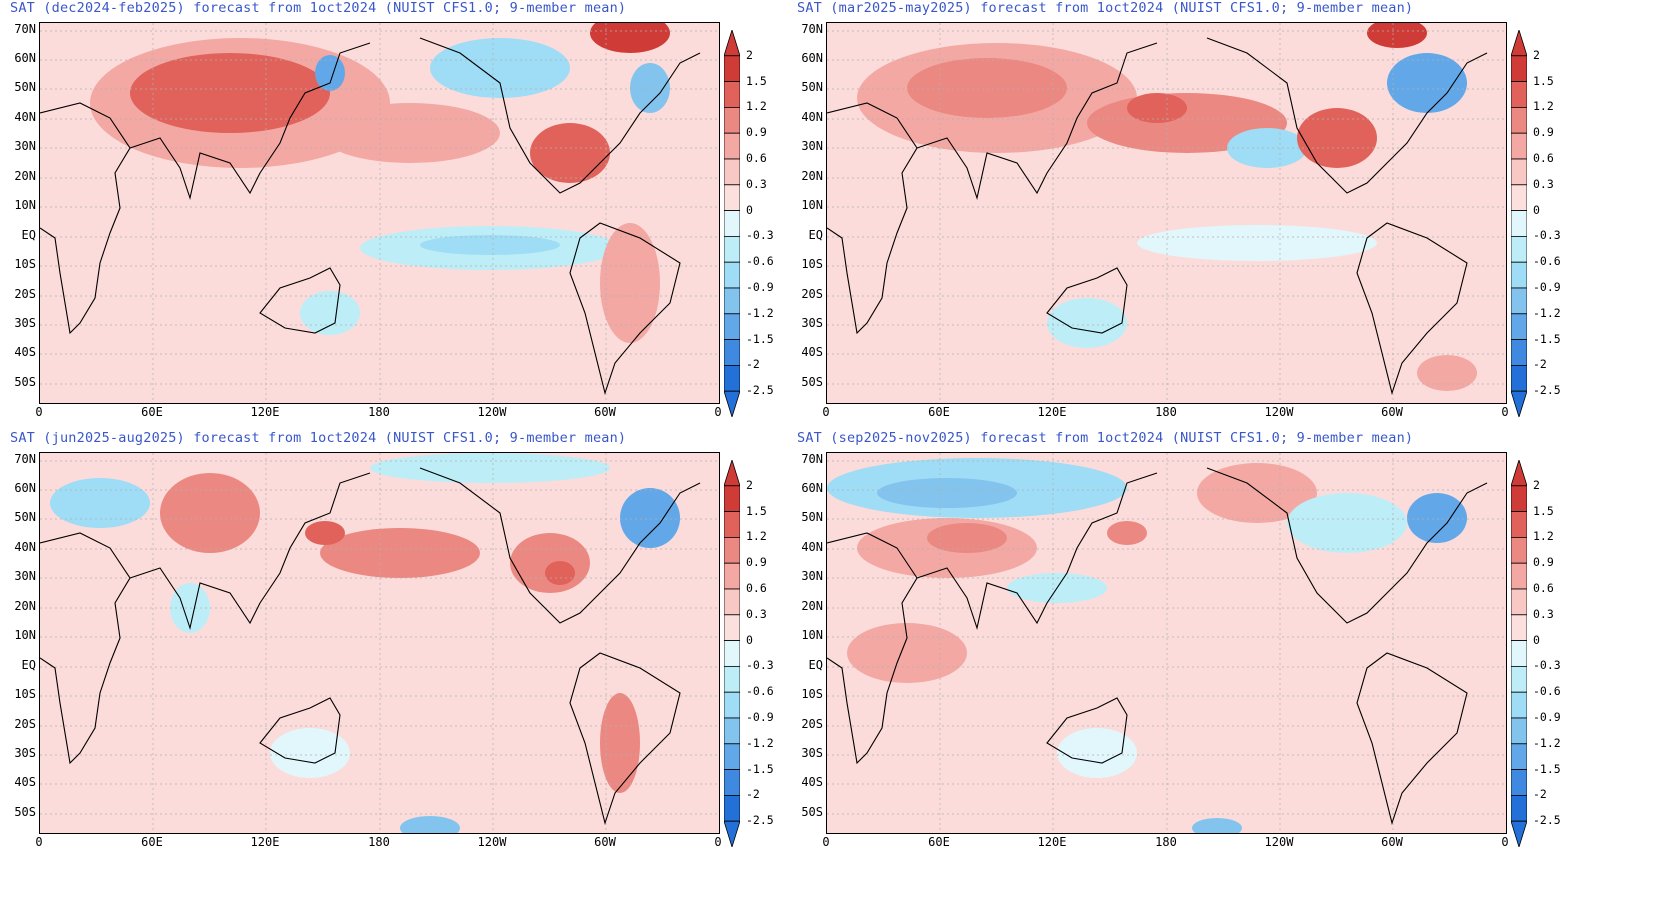 The height and width of the screenshot is (898, 1660). What do you see at coordinates (25, 488) in the screenshot?
I see `lat-label: 60N` at bounding box center [25, 488].